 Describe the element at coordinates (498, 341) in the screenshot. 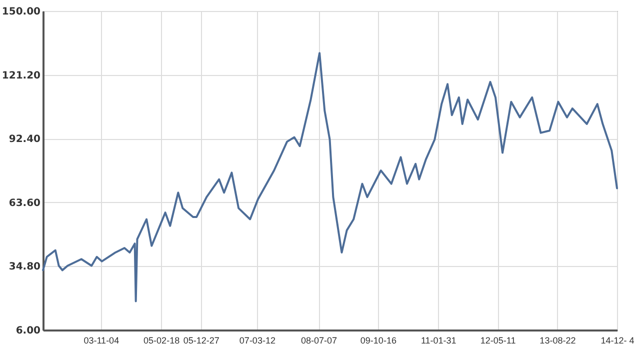

I see `x-tick-label: 12-05-11` at that location.